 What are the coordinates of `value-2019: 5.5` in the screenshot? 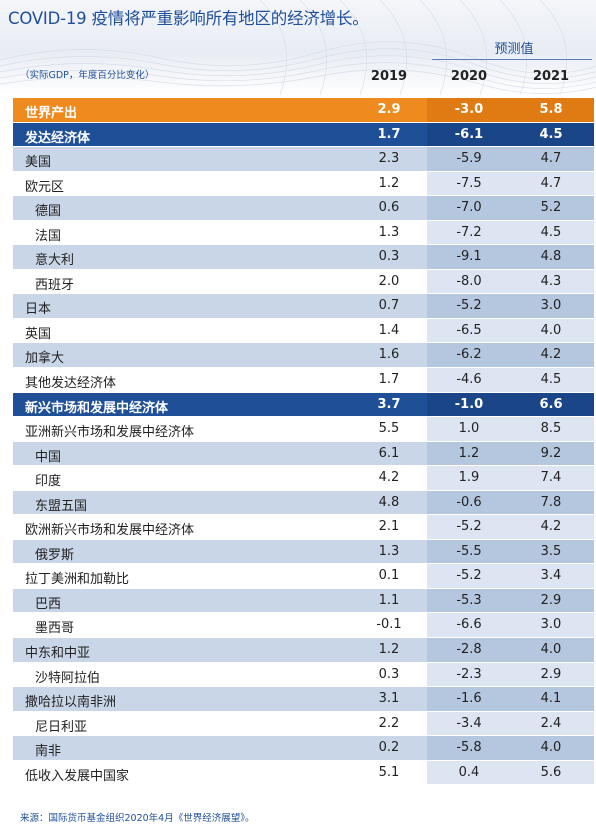 It's located at (389, 429).